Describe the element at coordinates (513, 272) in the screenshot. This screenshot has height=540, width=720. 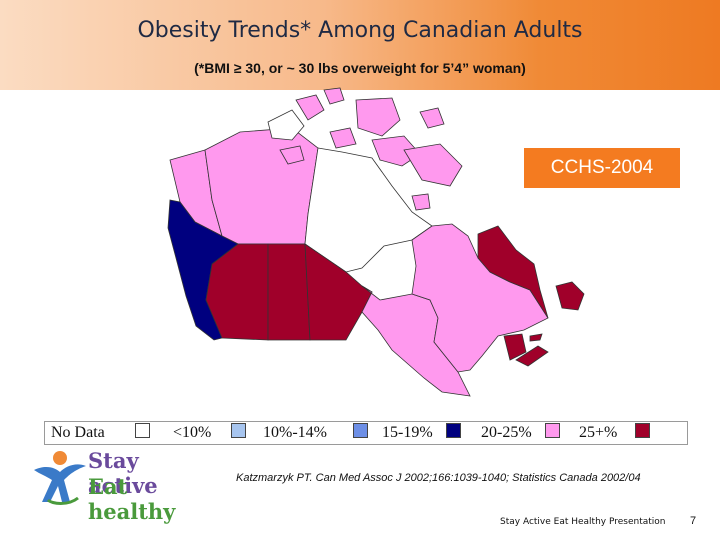
I see `region-labrador` at that location.